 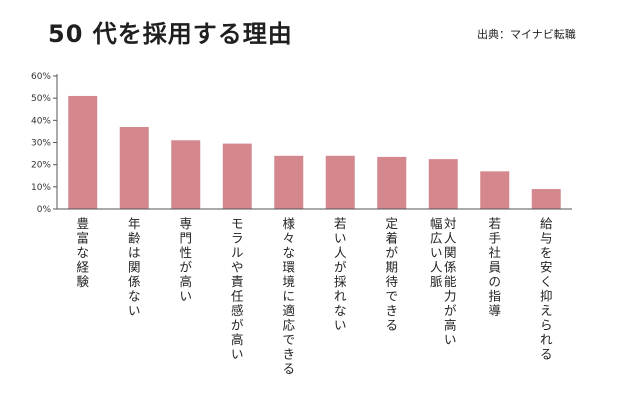 What do you see at coordinates (41, 99) in the screenshot?
I see `y-tick-label: 50%` at bounding box center [41, 99].